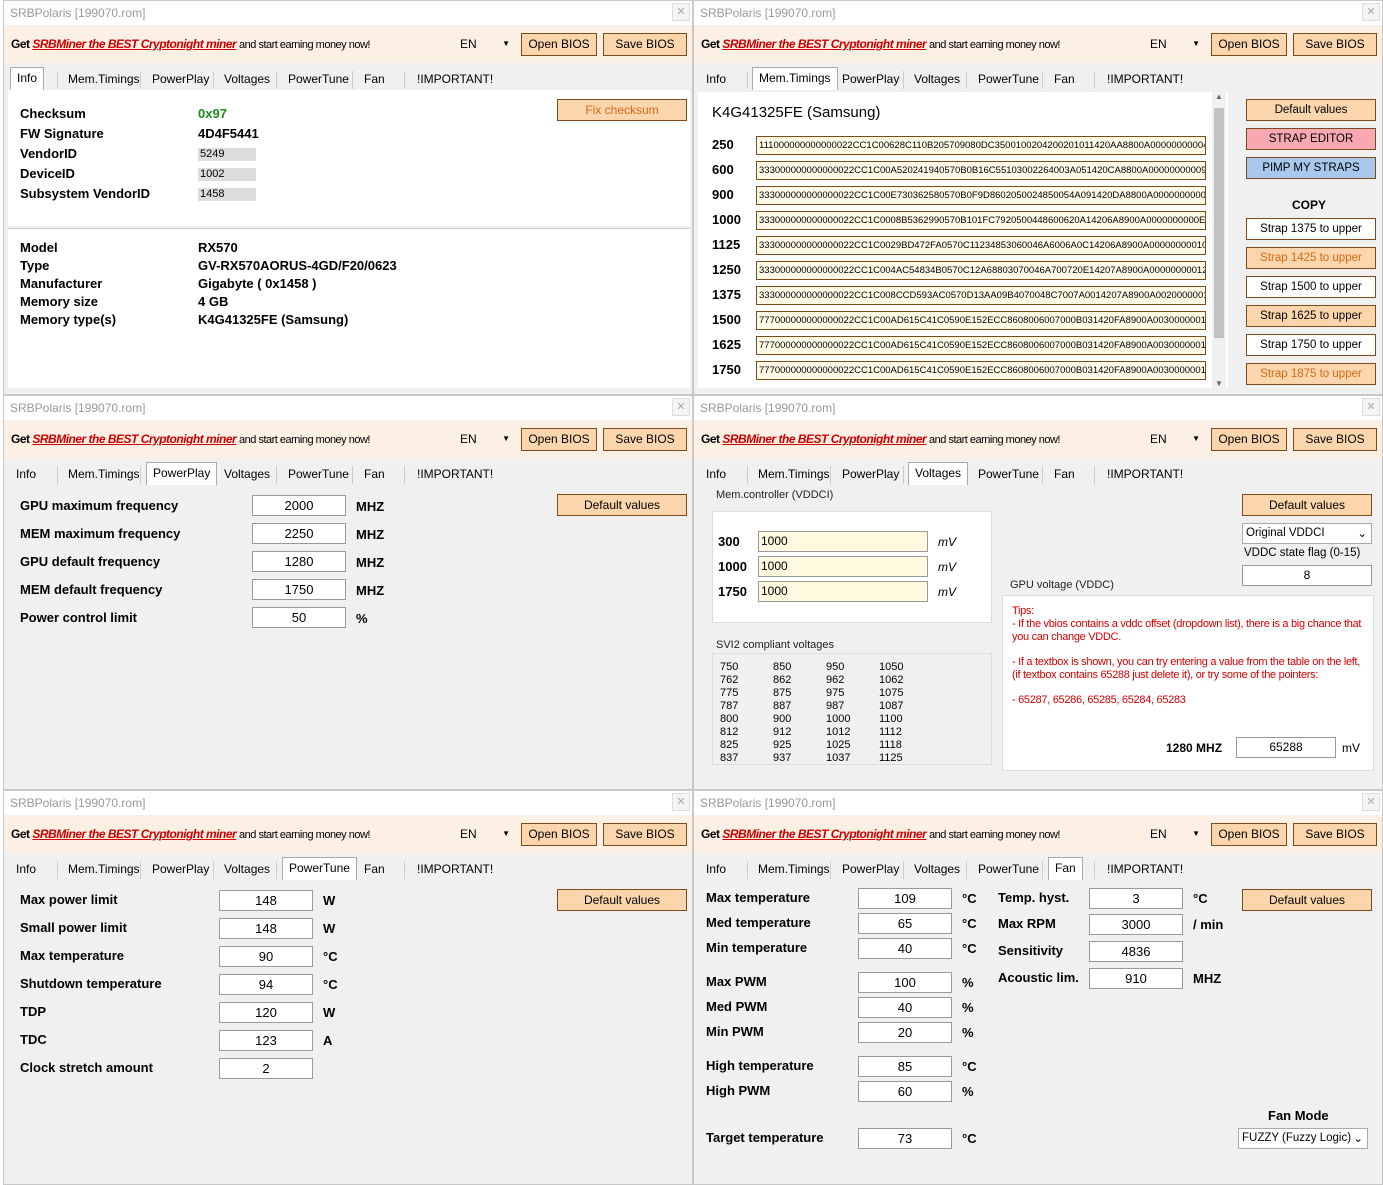 This screenshot has height=1185, width=1383. I want to click on vddci-dropdown: Original VDDCI ⌄, so click(1307, 533).